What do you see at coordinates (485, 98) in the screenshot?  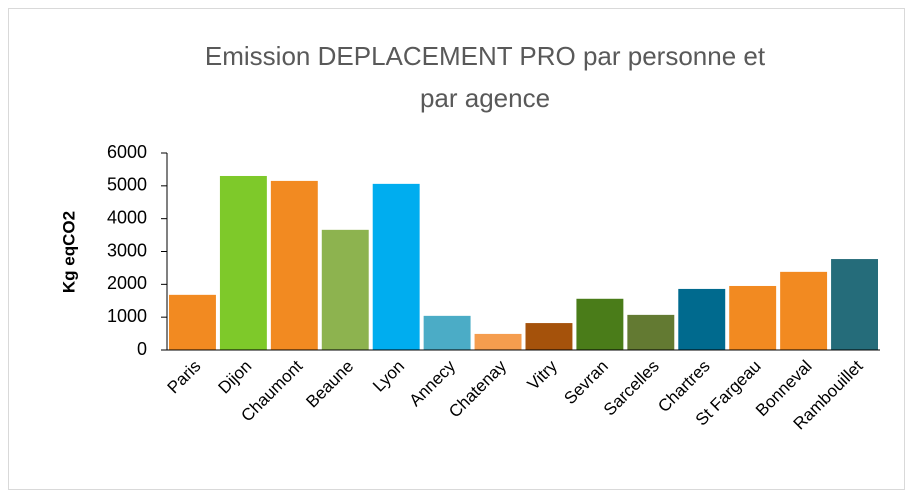 I see `chart-title: par agence` at bounding box center [485, 98].